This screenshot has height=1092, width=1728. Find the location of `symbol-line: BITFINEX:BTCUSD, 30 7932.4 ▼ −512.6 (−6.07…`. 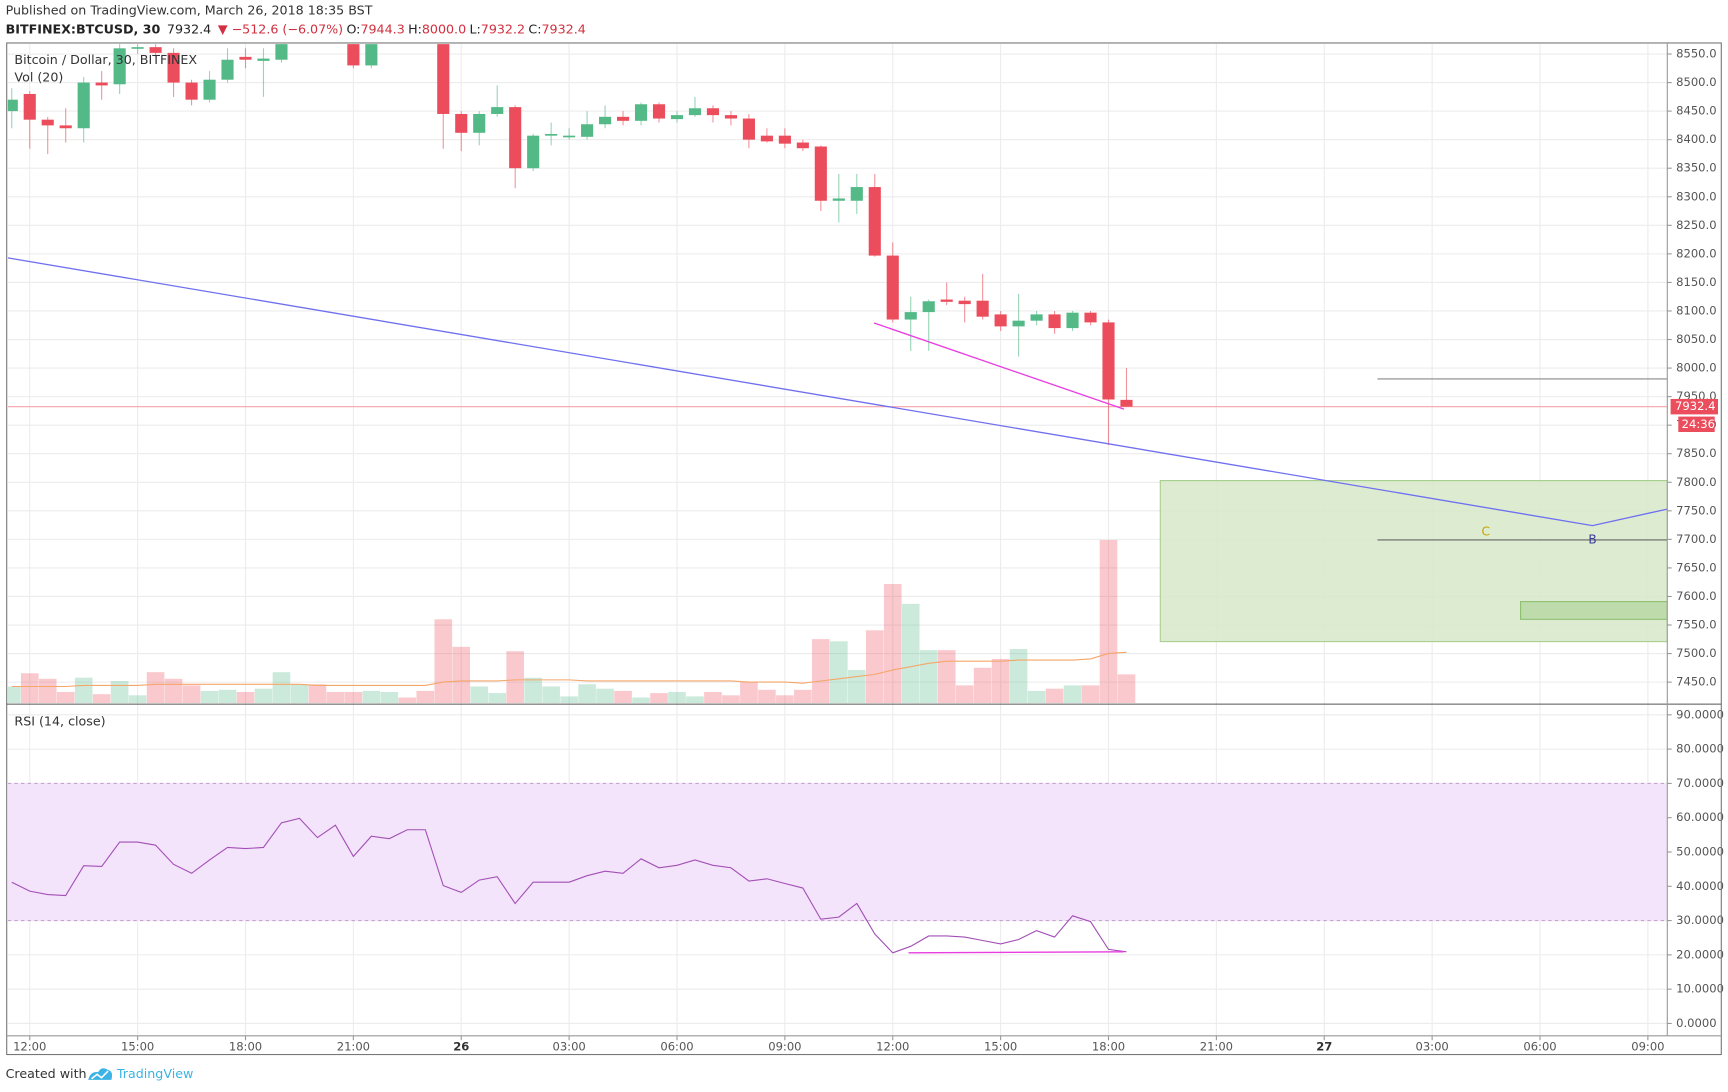

symbol-line: BITFINEX:BTCUSD, 30 7932.4 ▼ −512.6 (−6.07… is located at coordinates (296, 28).